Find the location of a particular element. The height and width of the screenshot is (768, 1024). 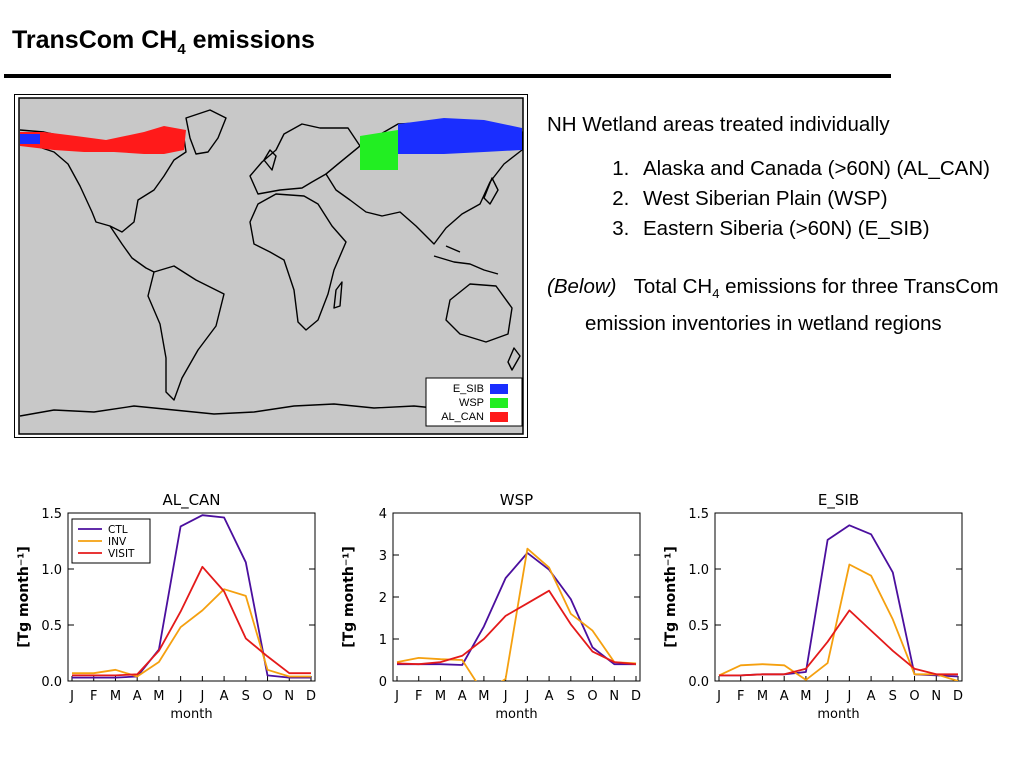

map-legend-label: AL_CAN is located at coordinates (462, 417).